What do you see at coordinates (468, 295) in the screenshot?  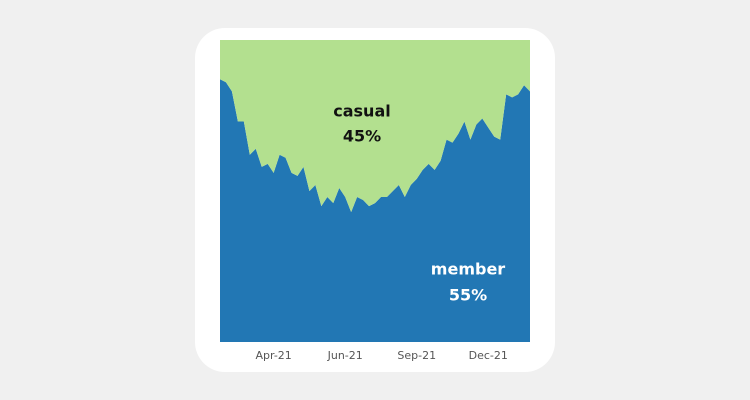 I see `share-label: 55%` at bounding box center [468, 295].